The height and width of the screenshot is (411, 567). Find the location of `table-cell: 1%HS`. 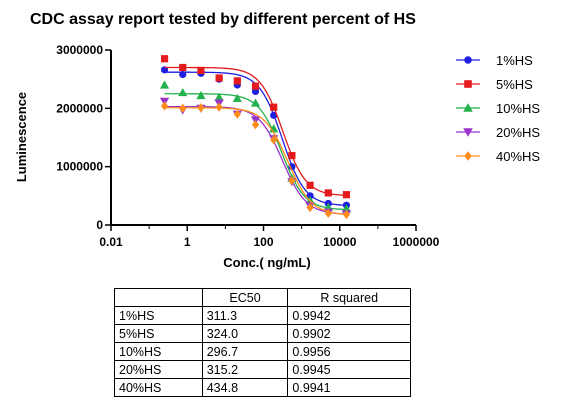

table-cell: 1%HS is located at coordinates (158, 315).